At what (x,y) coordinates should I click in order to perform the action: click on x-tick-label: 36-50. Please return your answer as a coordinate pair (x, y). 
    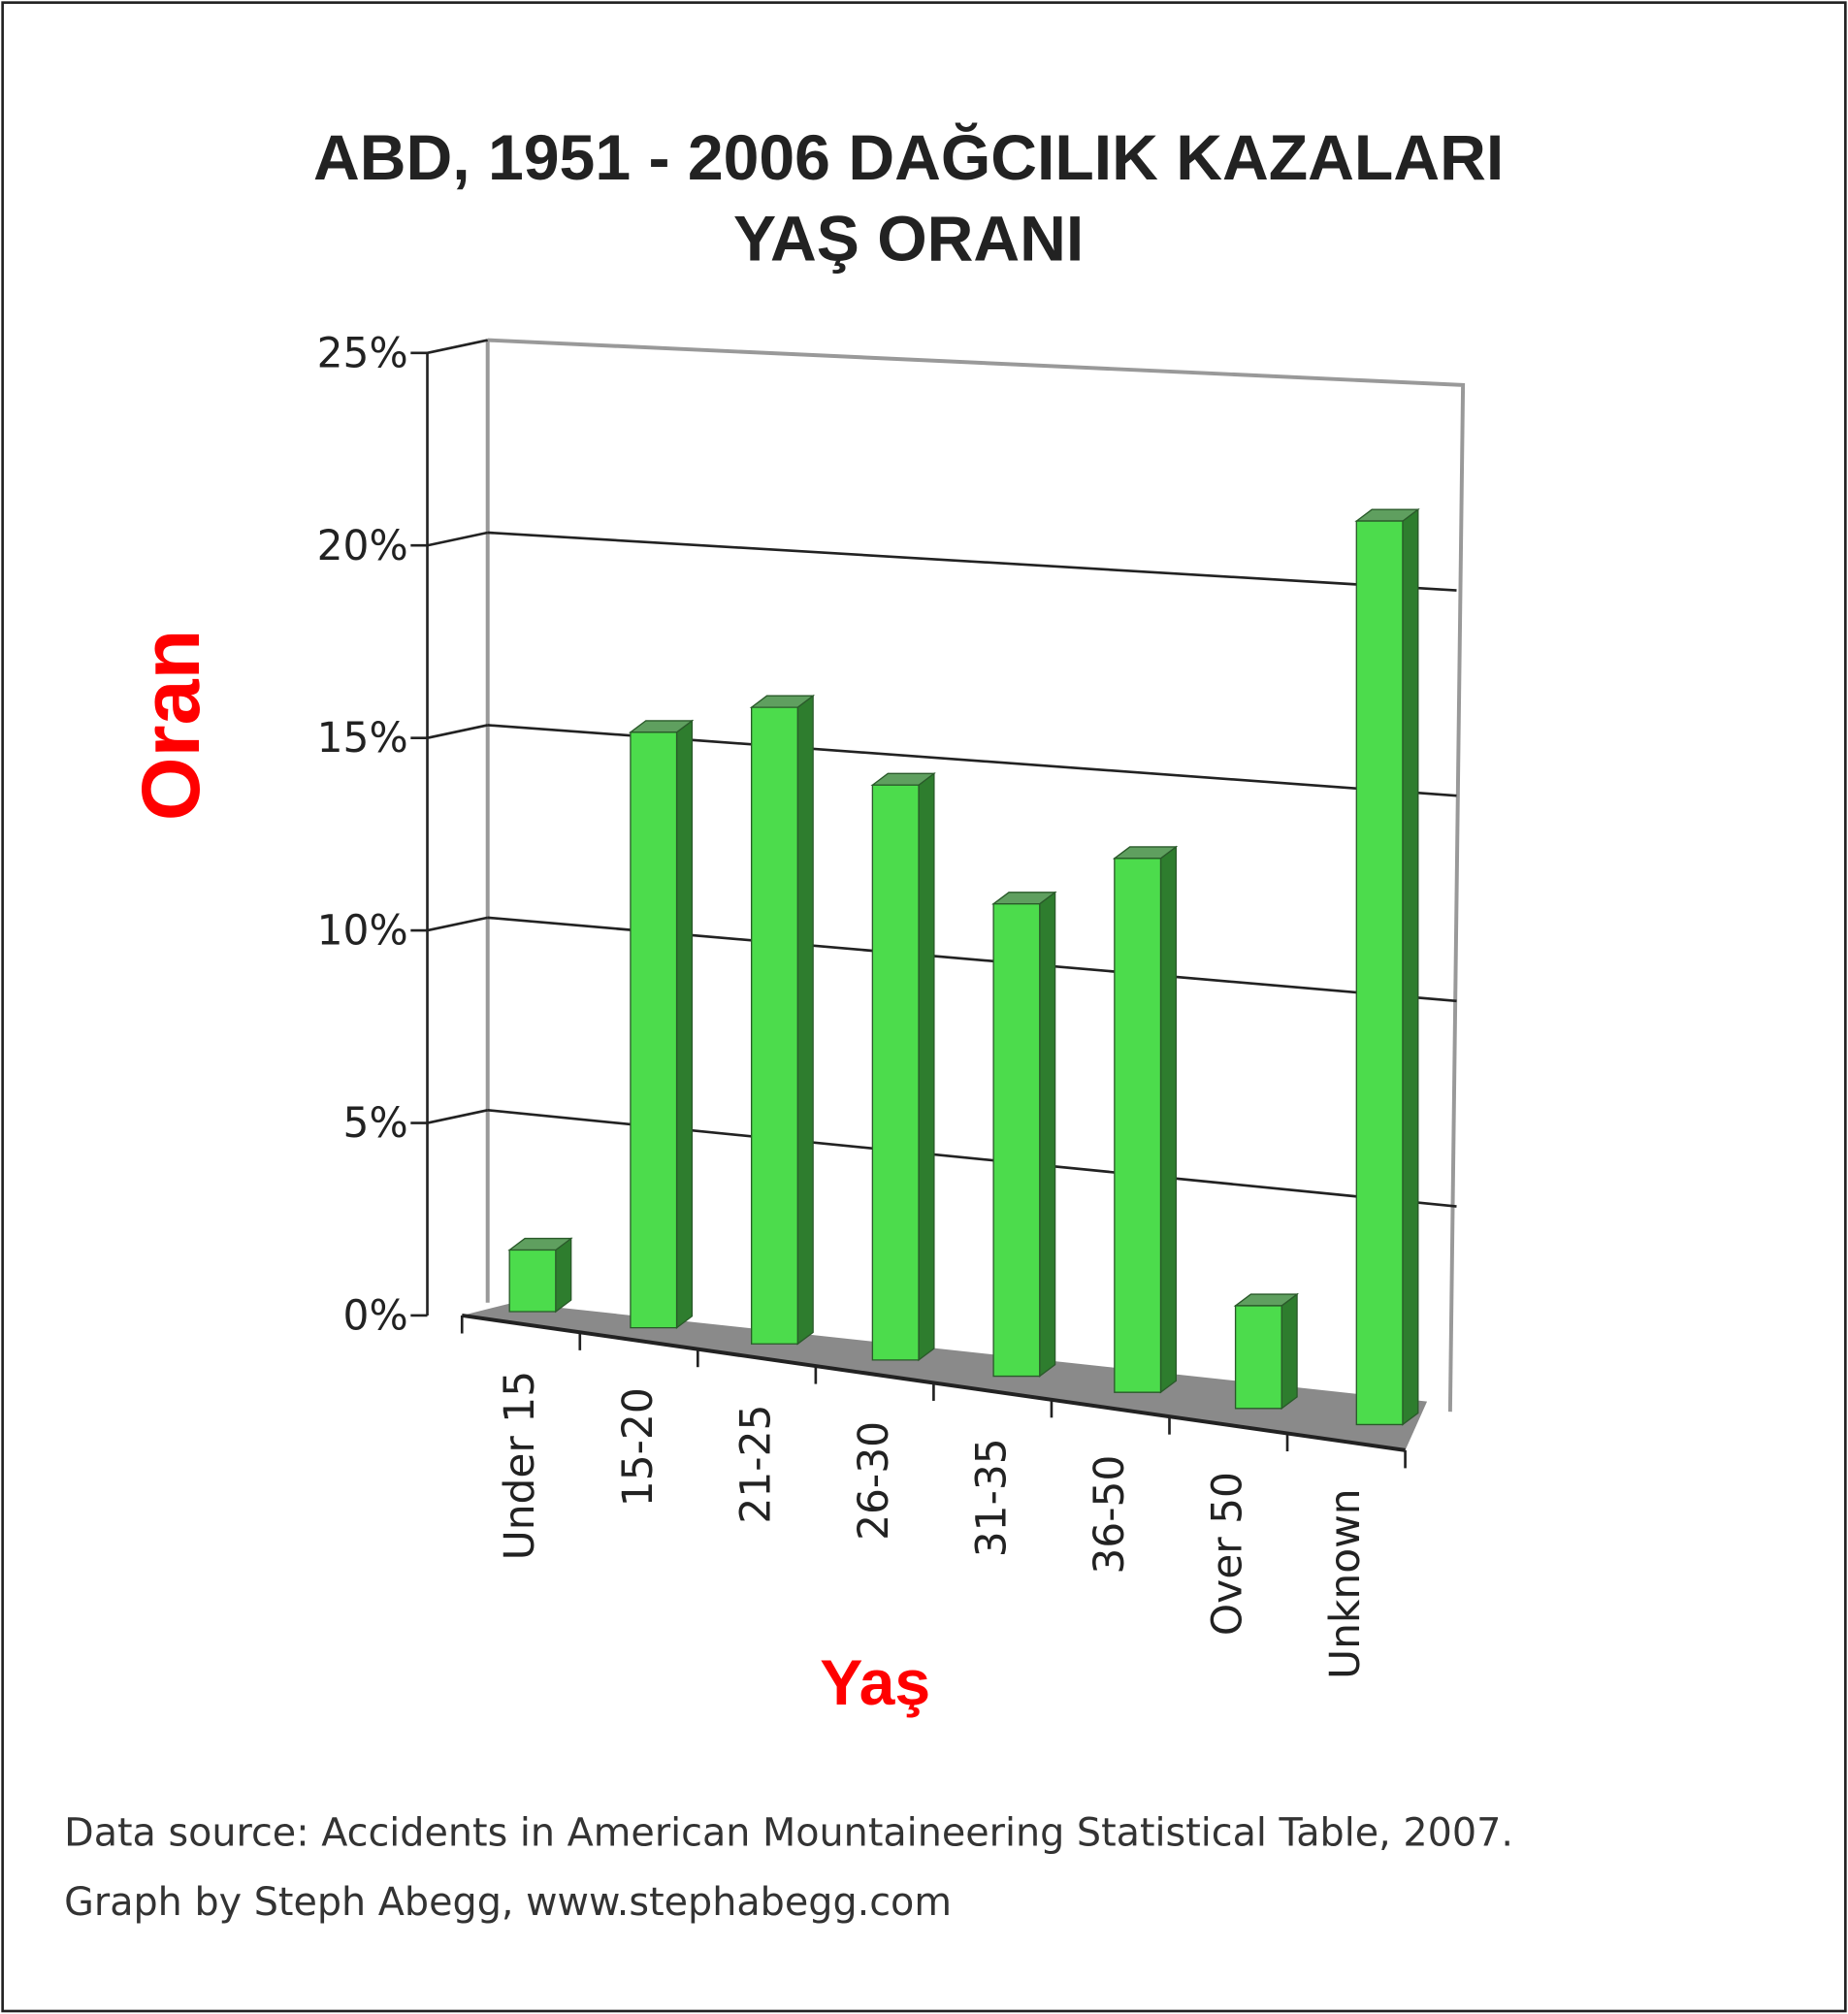
    Looking at the image, I should click on (1109, 1515).